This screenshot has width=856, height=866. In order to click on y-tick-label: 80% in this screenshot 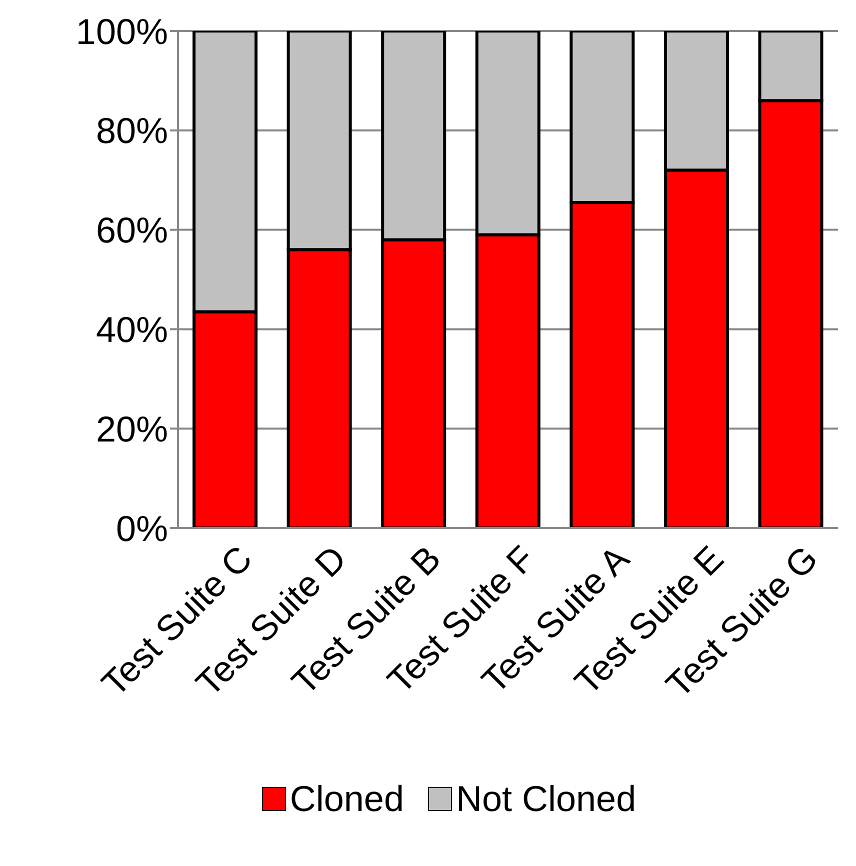, I will do `click(132, 131)`.